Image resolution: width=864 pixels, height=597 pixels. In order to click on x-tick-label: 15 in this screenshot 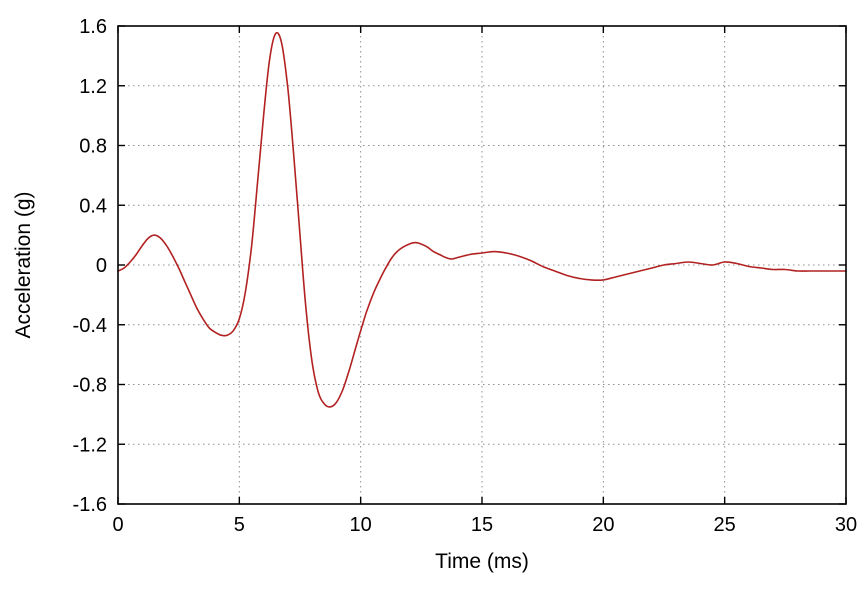, I will do `click(482, 525)`.